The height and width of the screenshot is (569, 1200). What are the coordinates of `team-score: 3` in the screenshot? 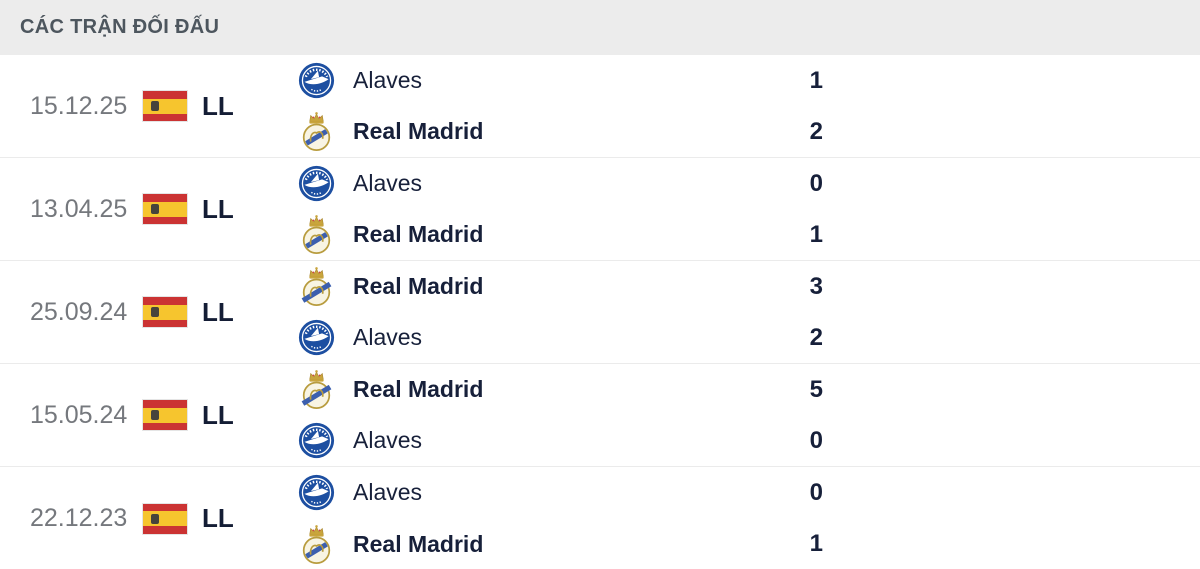 It's located at (816, 286).